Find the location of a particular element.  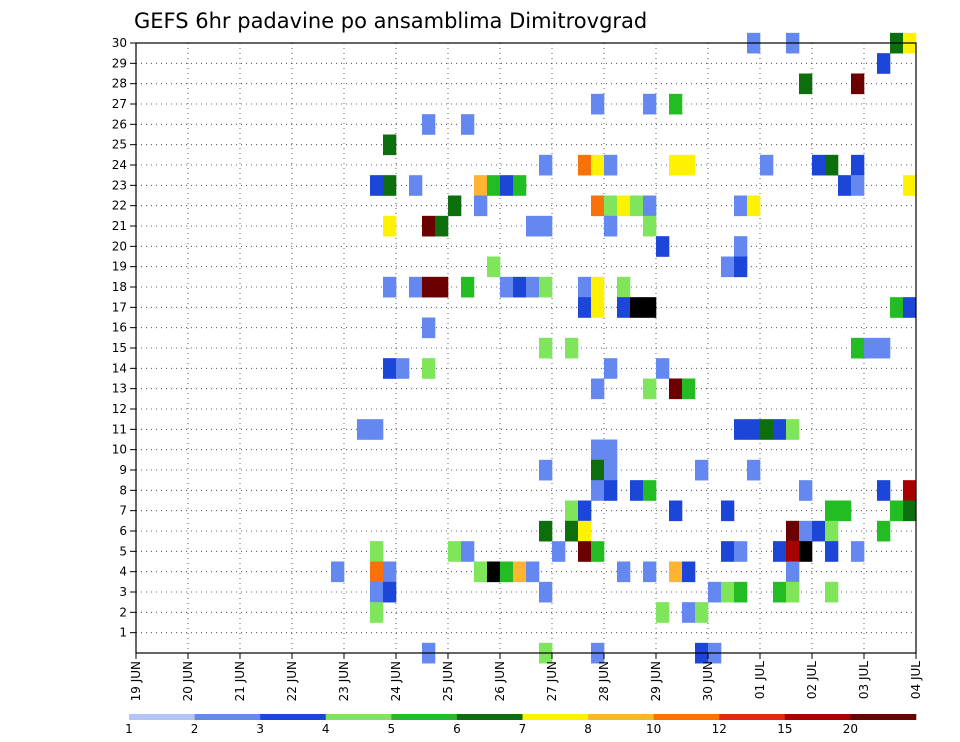

y-tick-label: 4 is located at coordinates (123, 572).